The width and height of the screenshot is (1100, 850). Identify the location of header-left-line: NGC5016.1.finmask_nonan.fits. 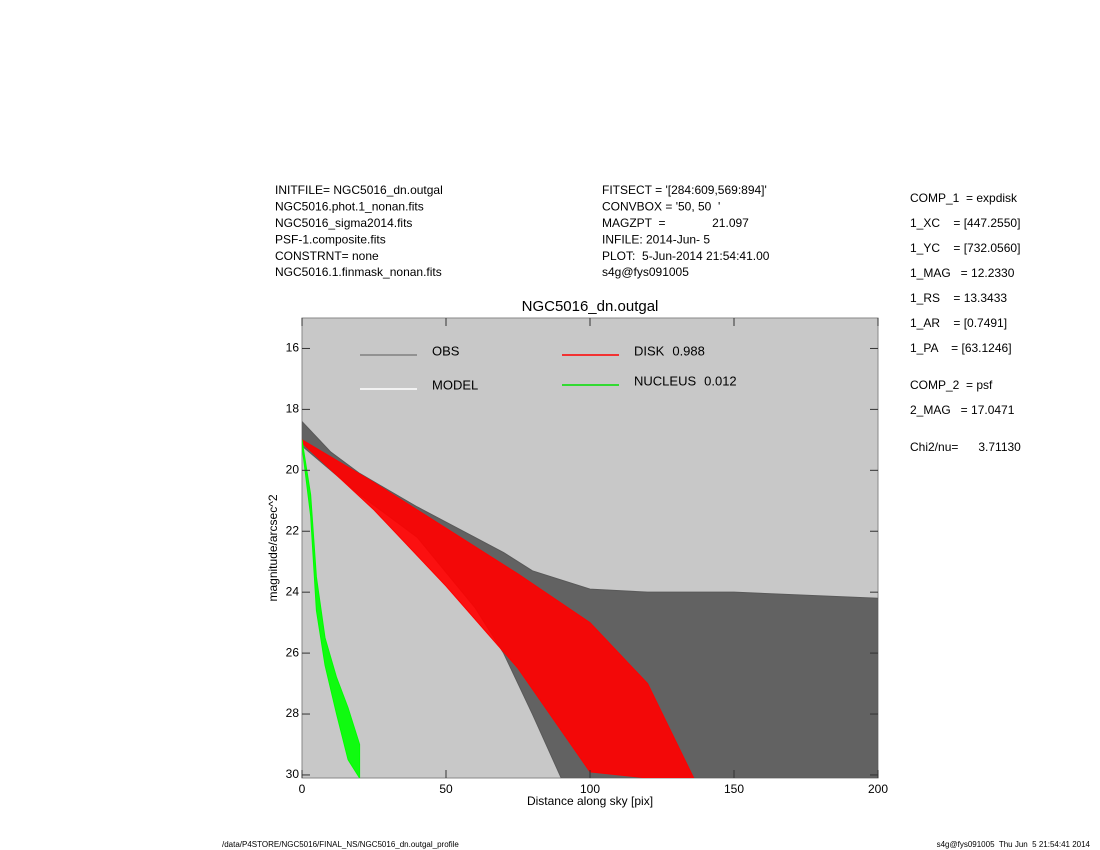
(358, 272).